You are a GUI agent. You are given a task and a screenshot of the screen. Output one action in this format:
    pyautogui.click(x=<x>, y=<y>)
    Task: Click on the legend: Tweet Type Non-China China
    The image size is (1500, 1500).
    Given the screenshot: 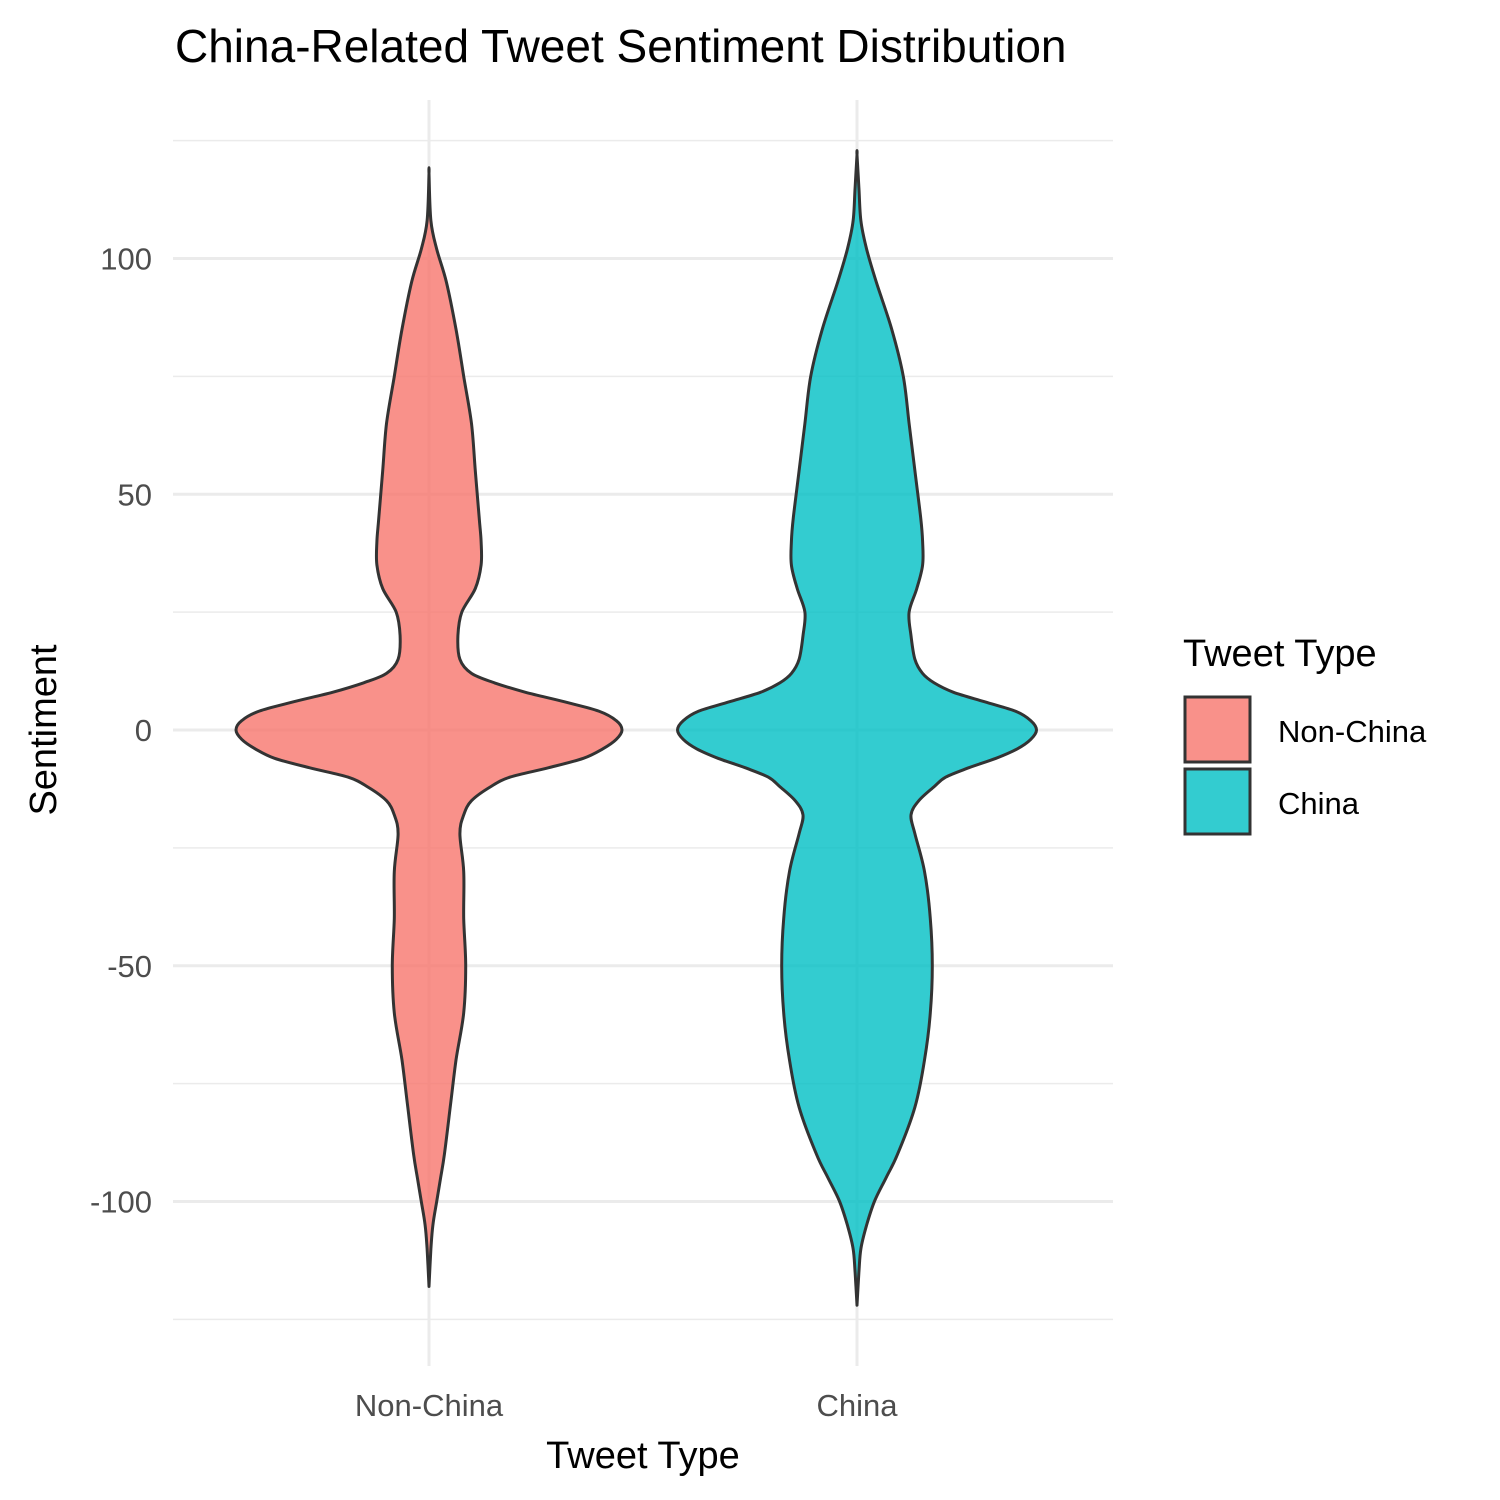 What is the action you would take?
    pyautogui.click(x=1305, y=734)
    